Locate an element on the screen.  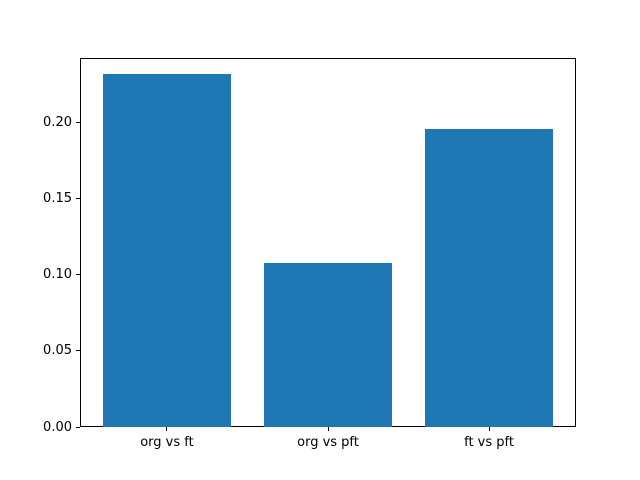
bar-org-vs-ft is located at coordinates (167, 250).